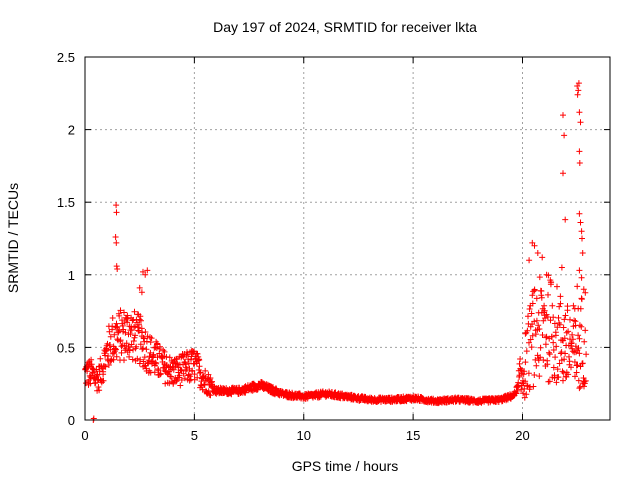 This screenshot has width=640, height=480. What do you see at coordinates (84, 435) in the screenshot?
I see `x-tick-label: 0` at bounding box center [84, 435].